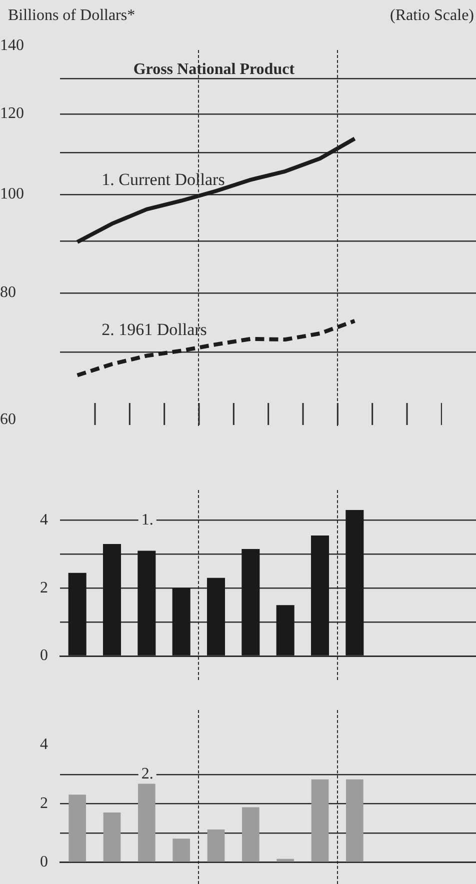 Image resolution: width=476 pixels, height=884 pixels. What do you see at coordinates (163, 180) in the screenshot?
I see `series-label: 1. Current Dollars` at bounding box center [163, 180].